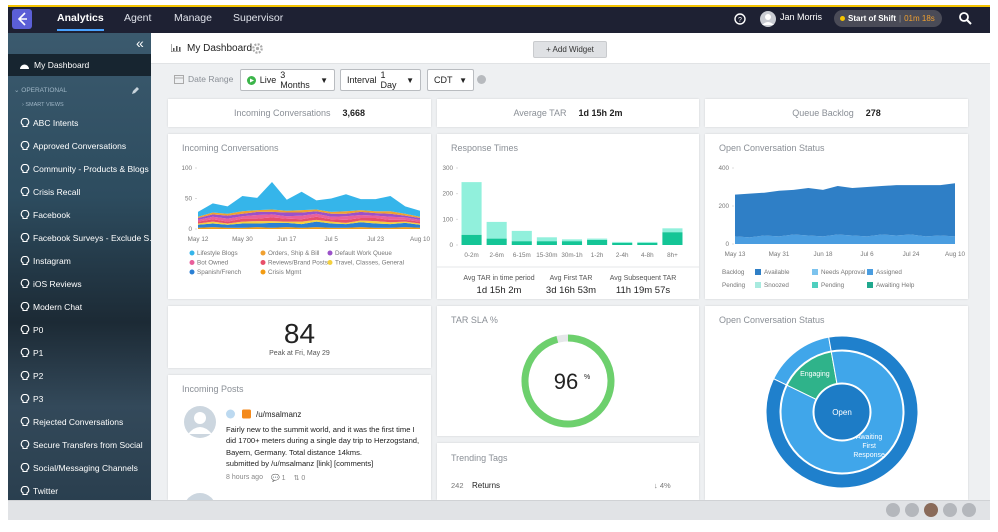 The width and height of the screenshot is (998, 532). I want to click on sidebar-item: P0, so click(79, 330).